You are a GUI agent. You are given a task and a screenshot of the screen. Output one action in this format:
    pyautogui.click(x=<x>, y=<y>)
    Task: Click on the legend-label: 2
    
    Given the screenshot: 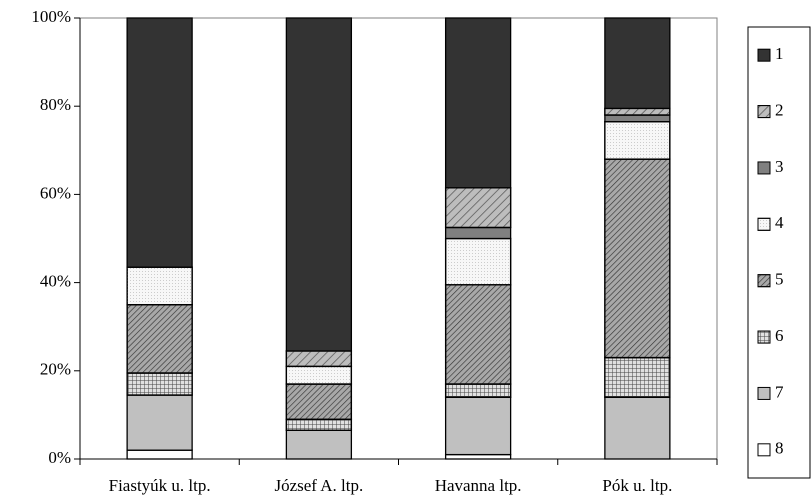 What is the action you would take?
    pyautogui.click(x=779, y=109)
    